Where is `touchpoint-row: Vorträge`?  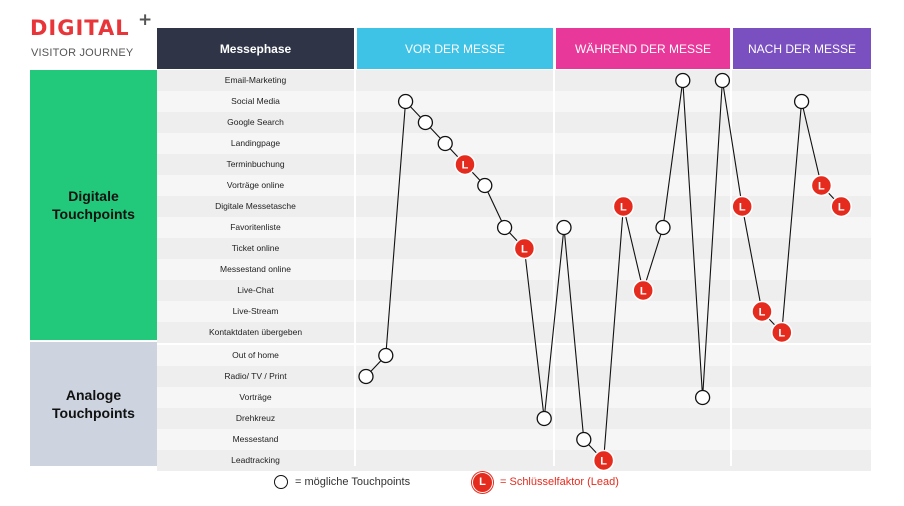
touchpoint-row: Vorträge is located at coordinates (514, 397).